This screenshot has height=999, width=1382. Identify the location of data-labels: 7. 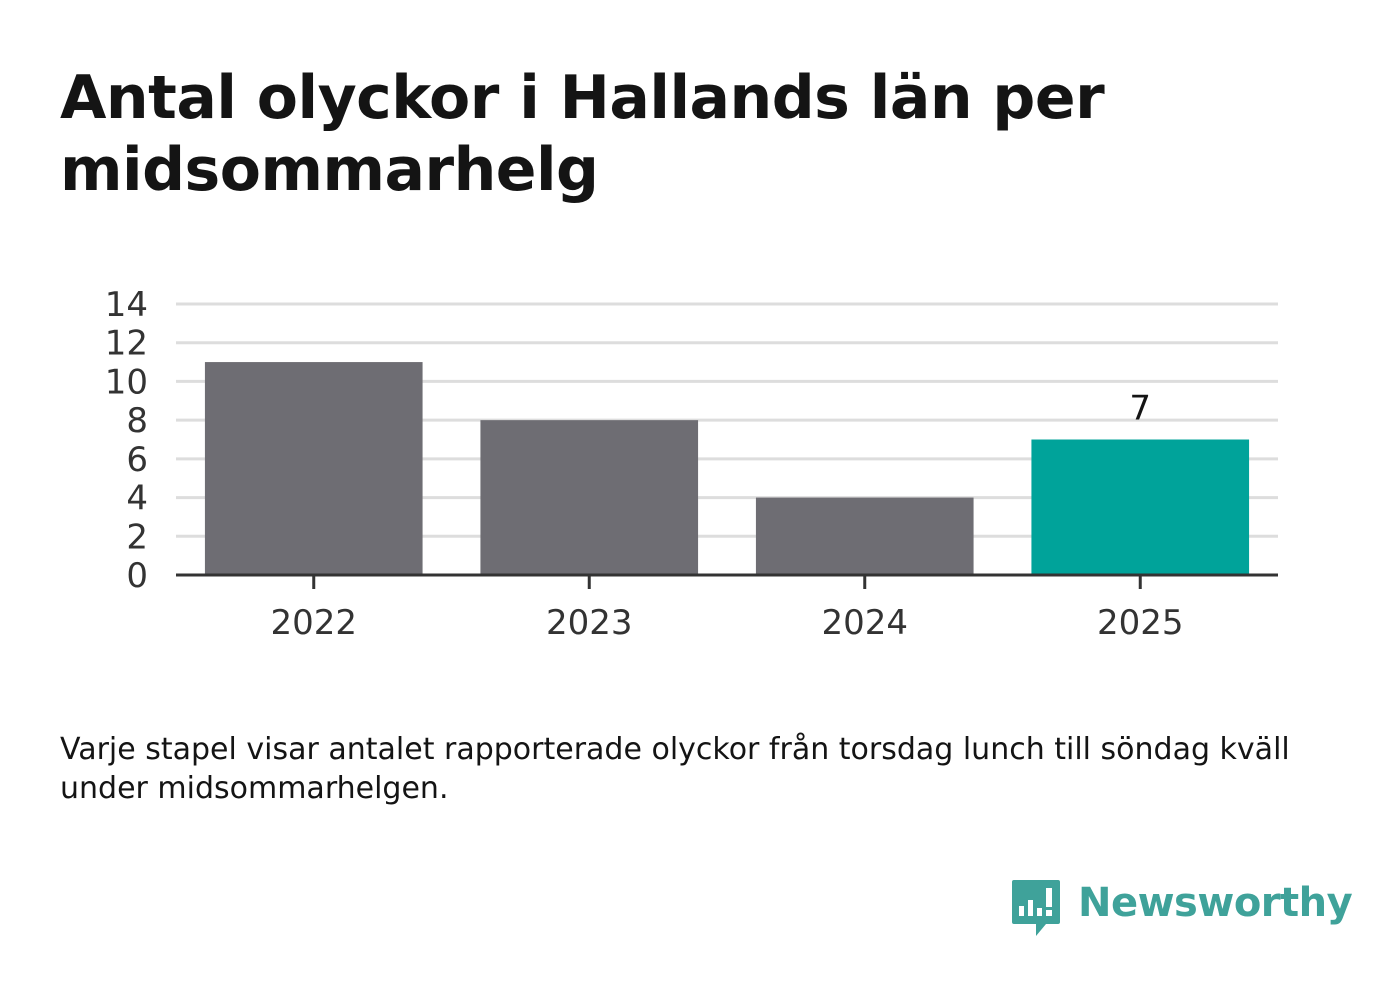
(1140, 409).